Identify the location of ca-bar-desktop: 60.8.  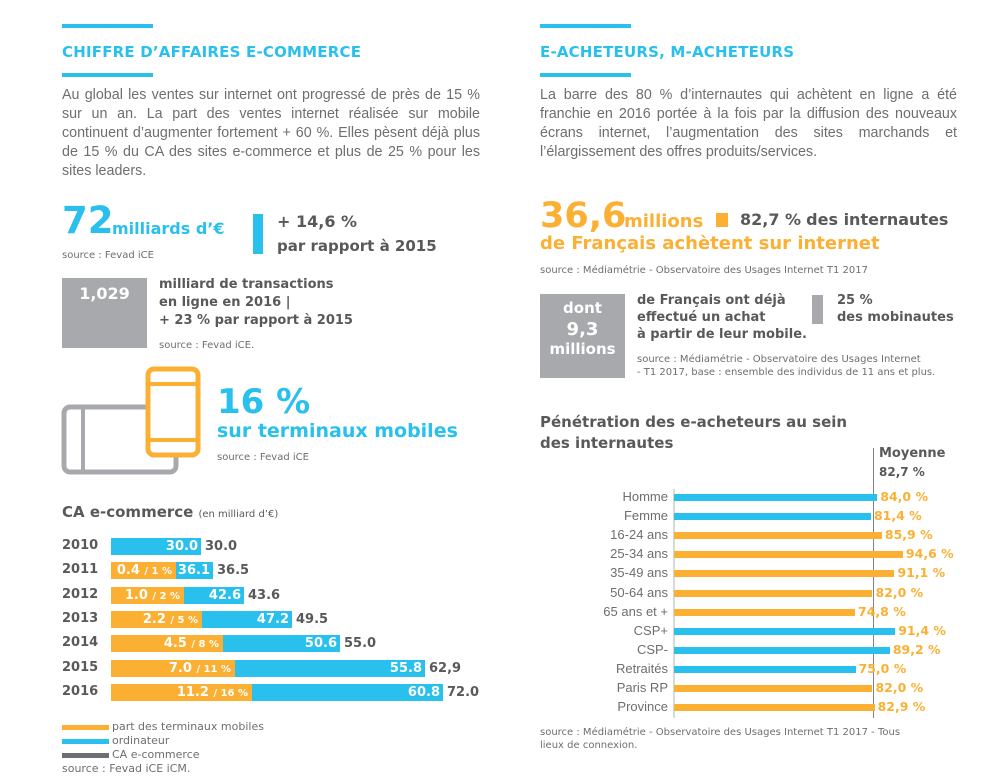
(347, 692).